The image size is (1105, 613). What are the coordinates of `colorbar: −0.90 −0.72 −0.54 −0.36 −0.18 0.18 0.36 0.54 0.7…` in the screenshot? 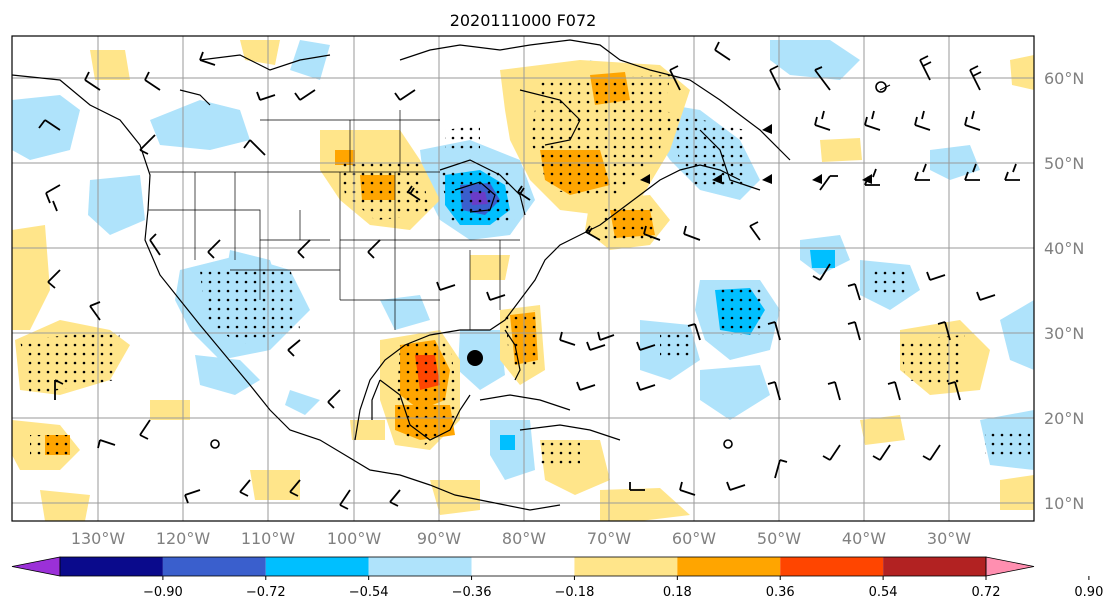 It's located at (557, 578).